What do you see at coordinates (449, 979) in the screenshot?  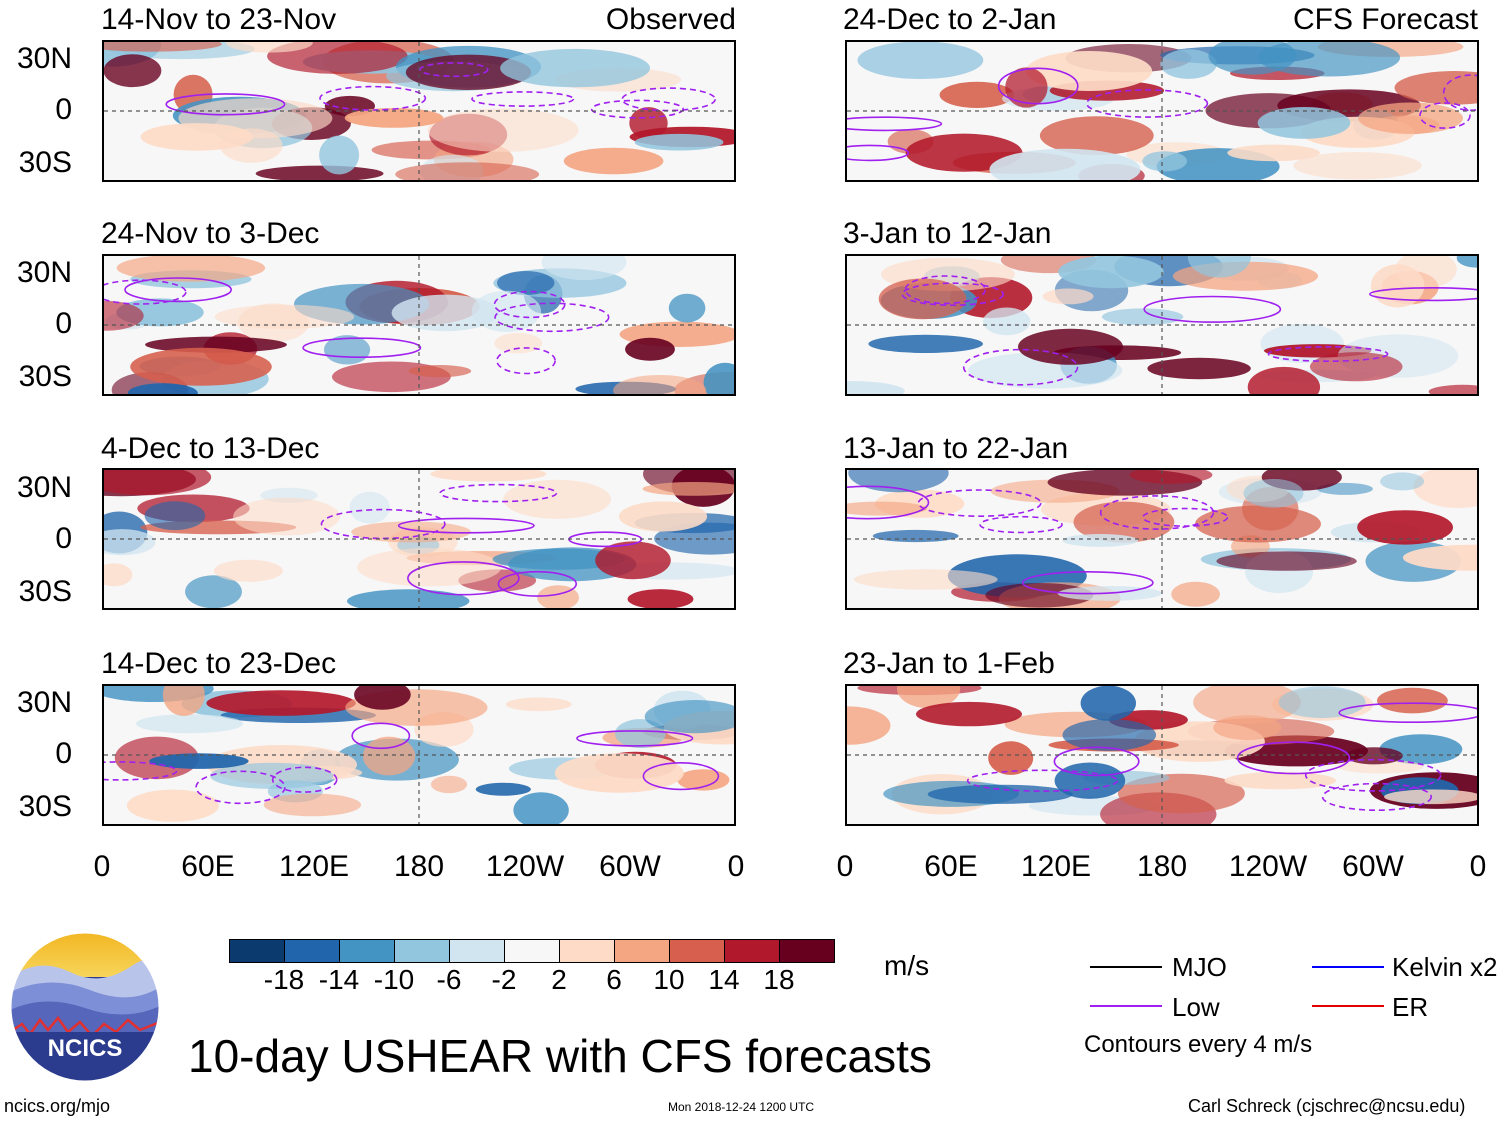 I see `cbar-tick-3: -6` at bounding box center [449, 979].